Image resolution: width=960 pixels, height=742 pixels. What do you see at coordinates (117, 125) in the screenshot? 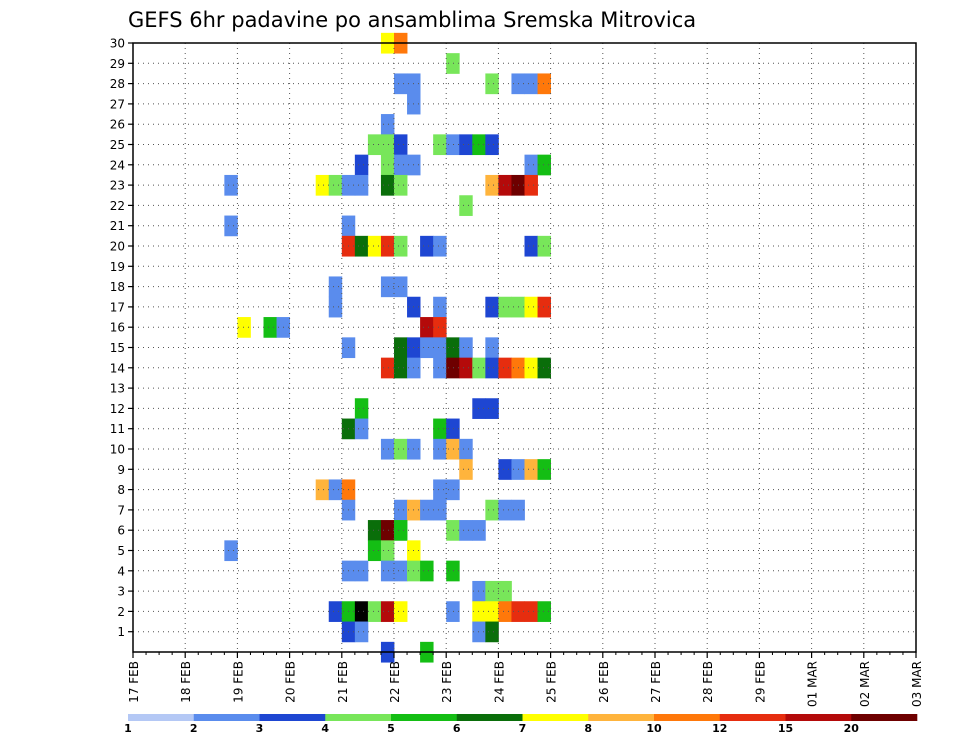
I see `y-tick-label: 26` at bounding box center [117, 125].